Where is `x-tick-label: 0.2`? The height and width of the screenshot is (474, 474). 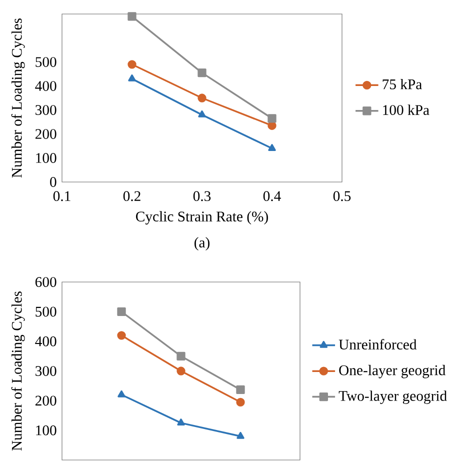 x-tick-label: 0.2 is located at coordinates (131, 196).